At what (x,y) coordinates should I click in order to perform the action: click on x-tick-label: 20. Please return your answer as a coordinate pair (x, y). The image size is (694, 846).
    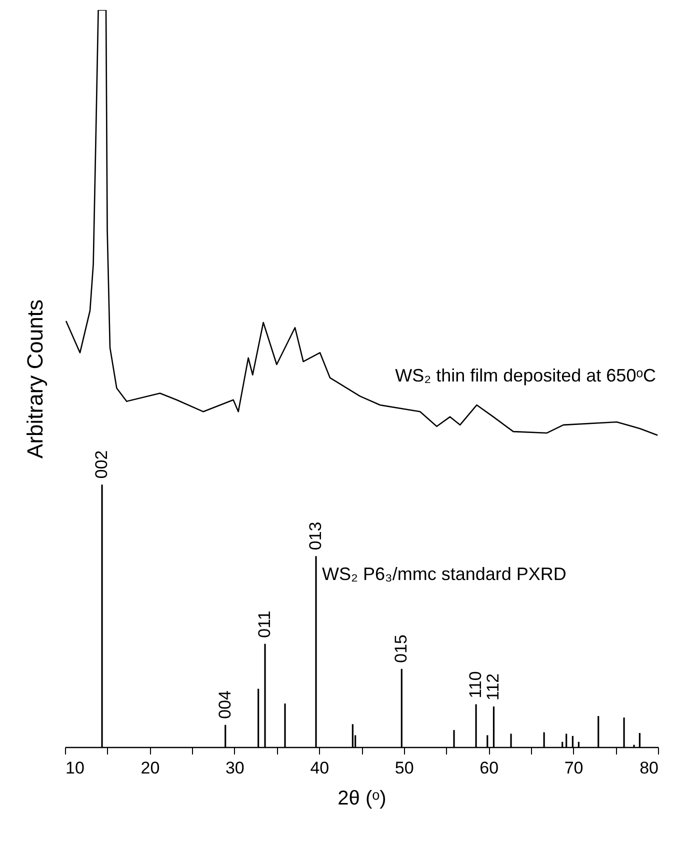
    Looking at the image, I should click on (150, 768).